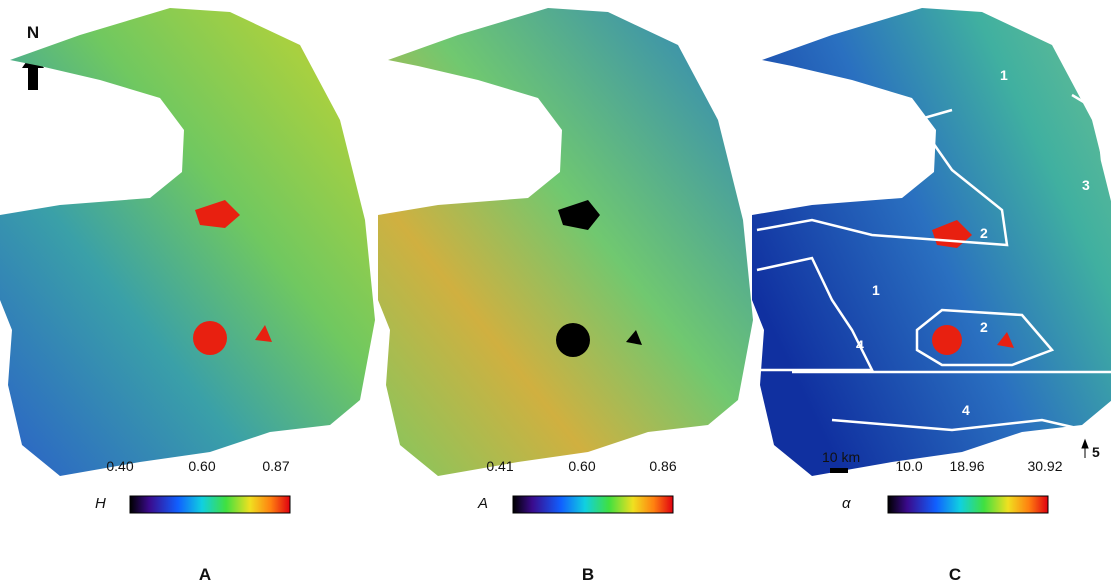 This screenshot has height=587, width=1111. What do you see at coordinates (908, 466) in the screenshot?
I see `tick-label: 10.0` at bounding box center [908, 466].